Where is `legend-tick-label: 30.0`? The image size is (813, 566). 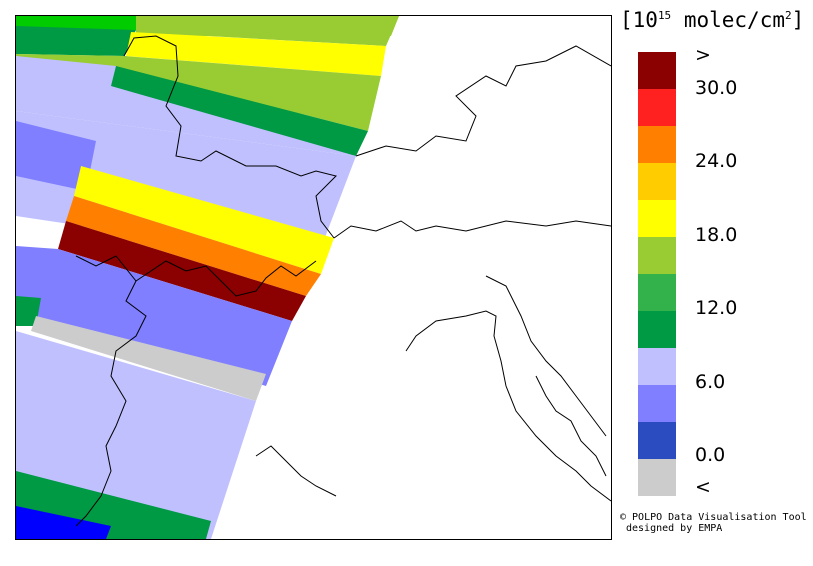
legend-tick-label: 30.0 is located at coordinates (716, 88).